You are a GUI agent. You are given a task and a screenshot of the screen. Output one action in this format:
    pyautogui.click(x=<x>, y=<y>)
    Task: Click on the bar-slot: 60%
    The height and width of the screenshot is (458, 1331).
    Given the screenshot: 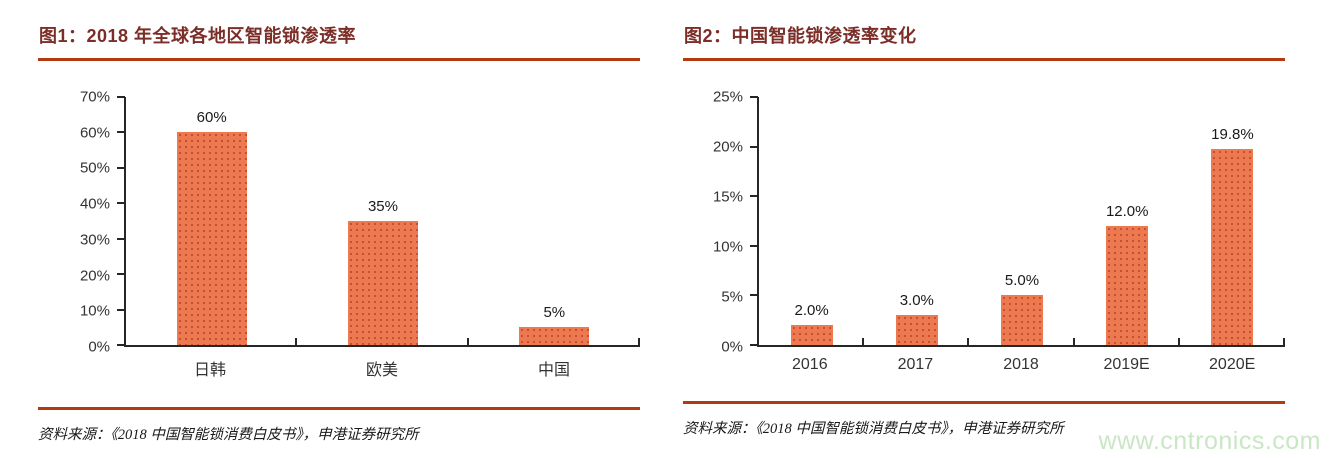 What is the action you would take?
    pyautogui.click(x=211, y=221)
    